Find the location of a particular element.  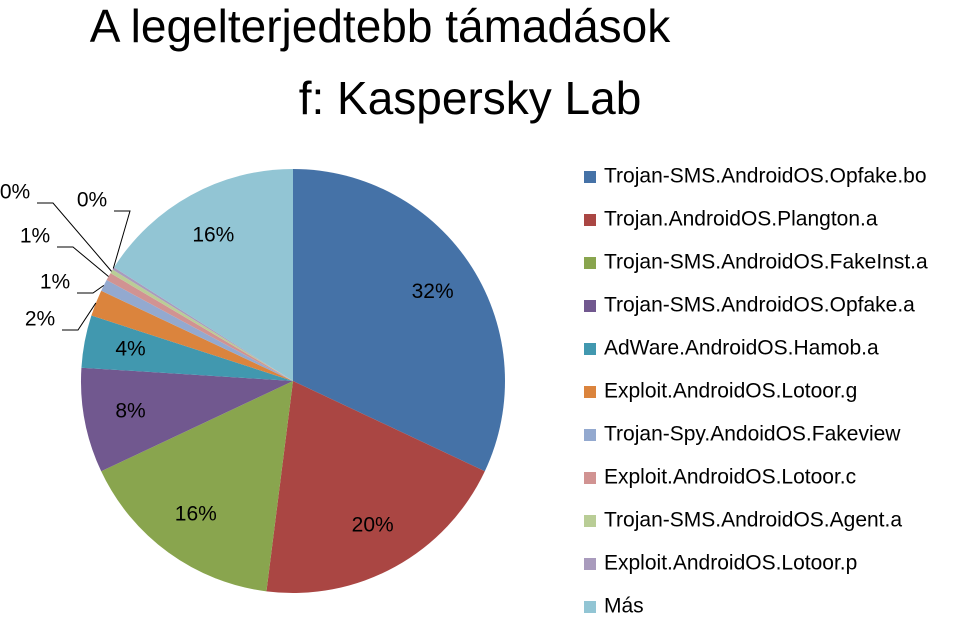

legend-label: Más is located at coordinates (624, 606).